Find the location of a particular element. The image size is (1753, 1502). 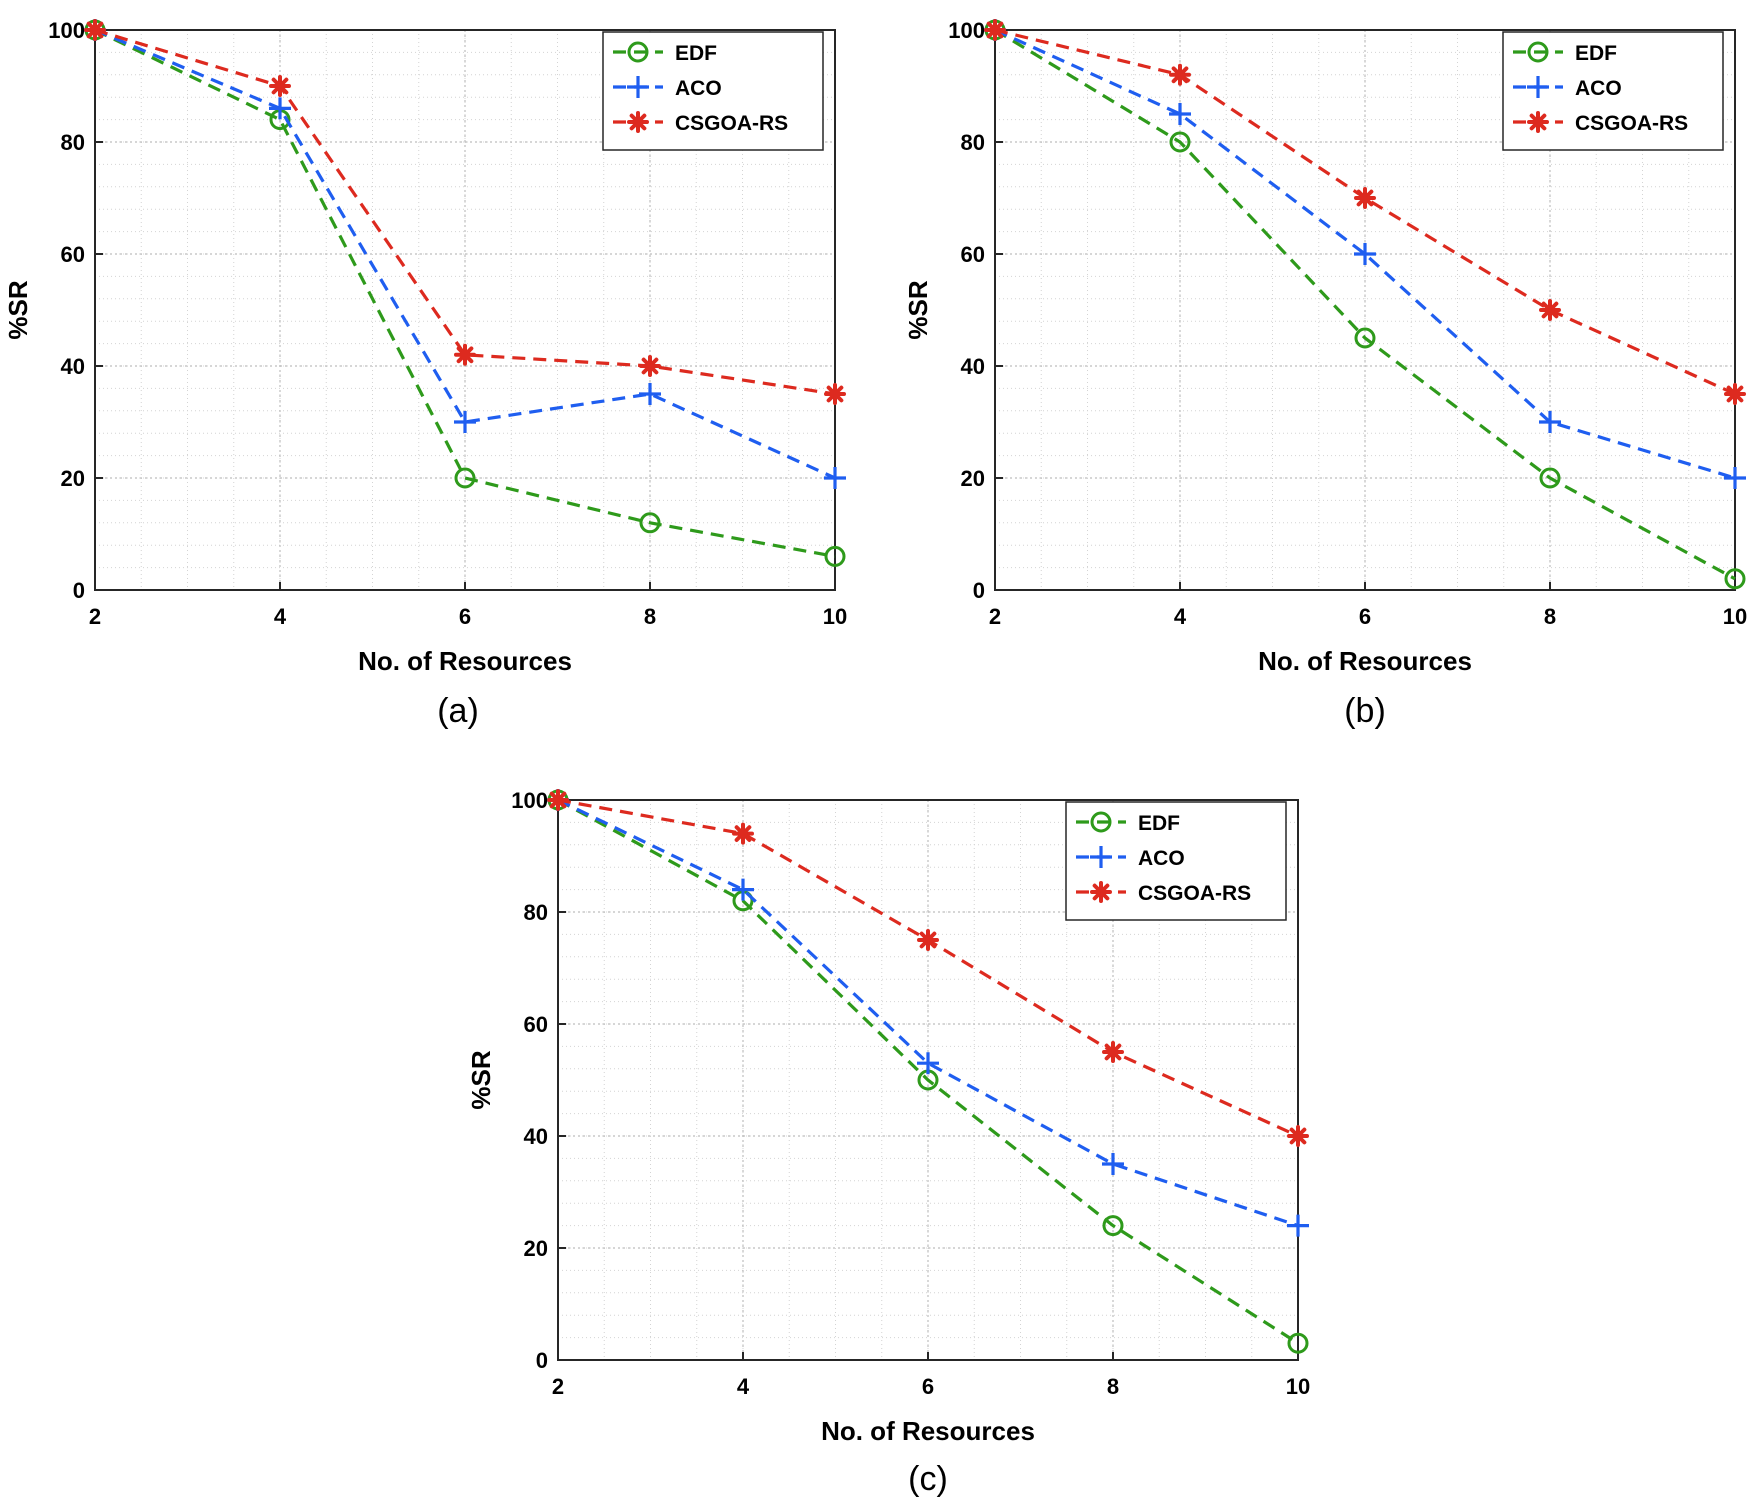

y-tick-label: 60 is located at coordinates (973, 254).